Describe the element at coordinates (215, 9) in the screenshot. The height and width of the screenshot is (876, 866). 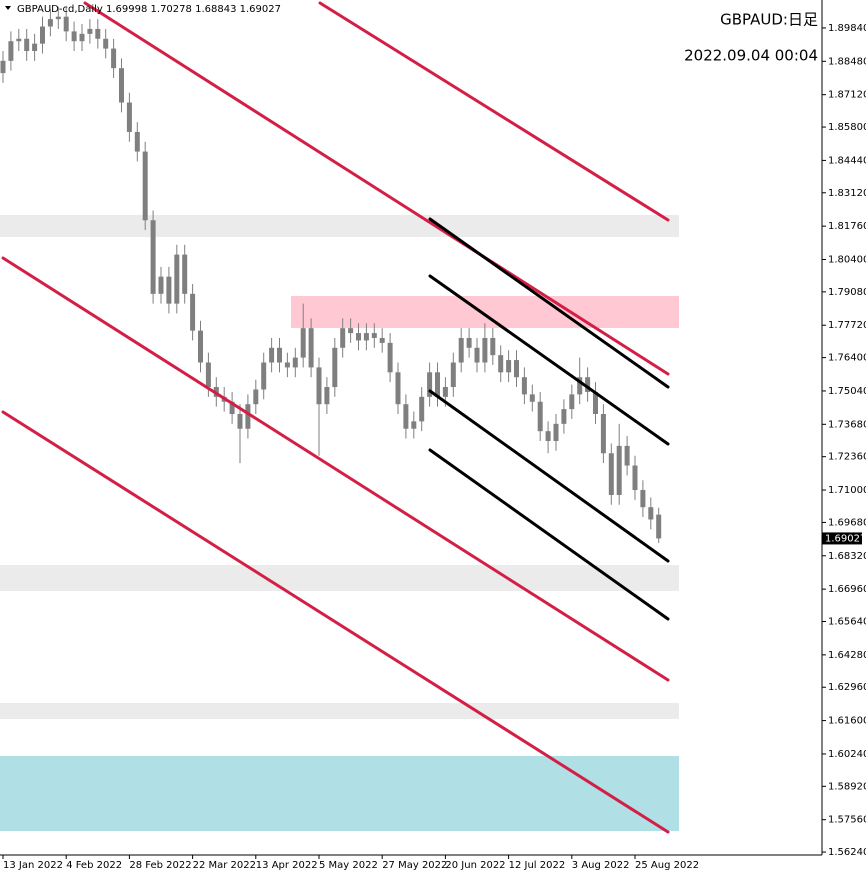
I see `low: 1.68843` at that location.